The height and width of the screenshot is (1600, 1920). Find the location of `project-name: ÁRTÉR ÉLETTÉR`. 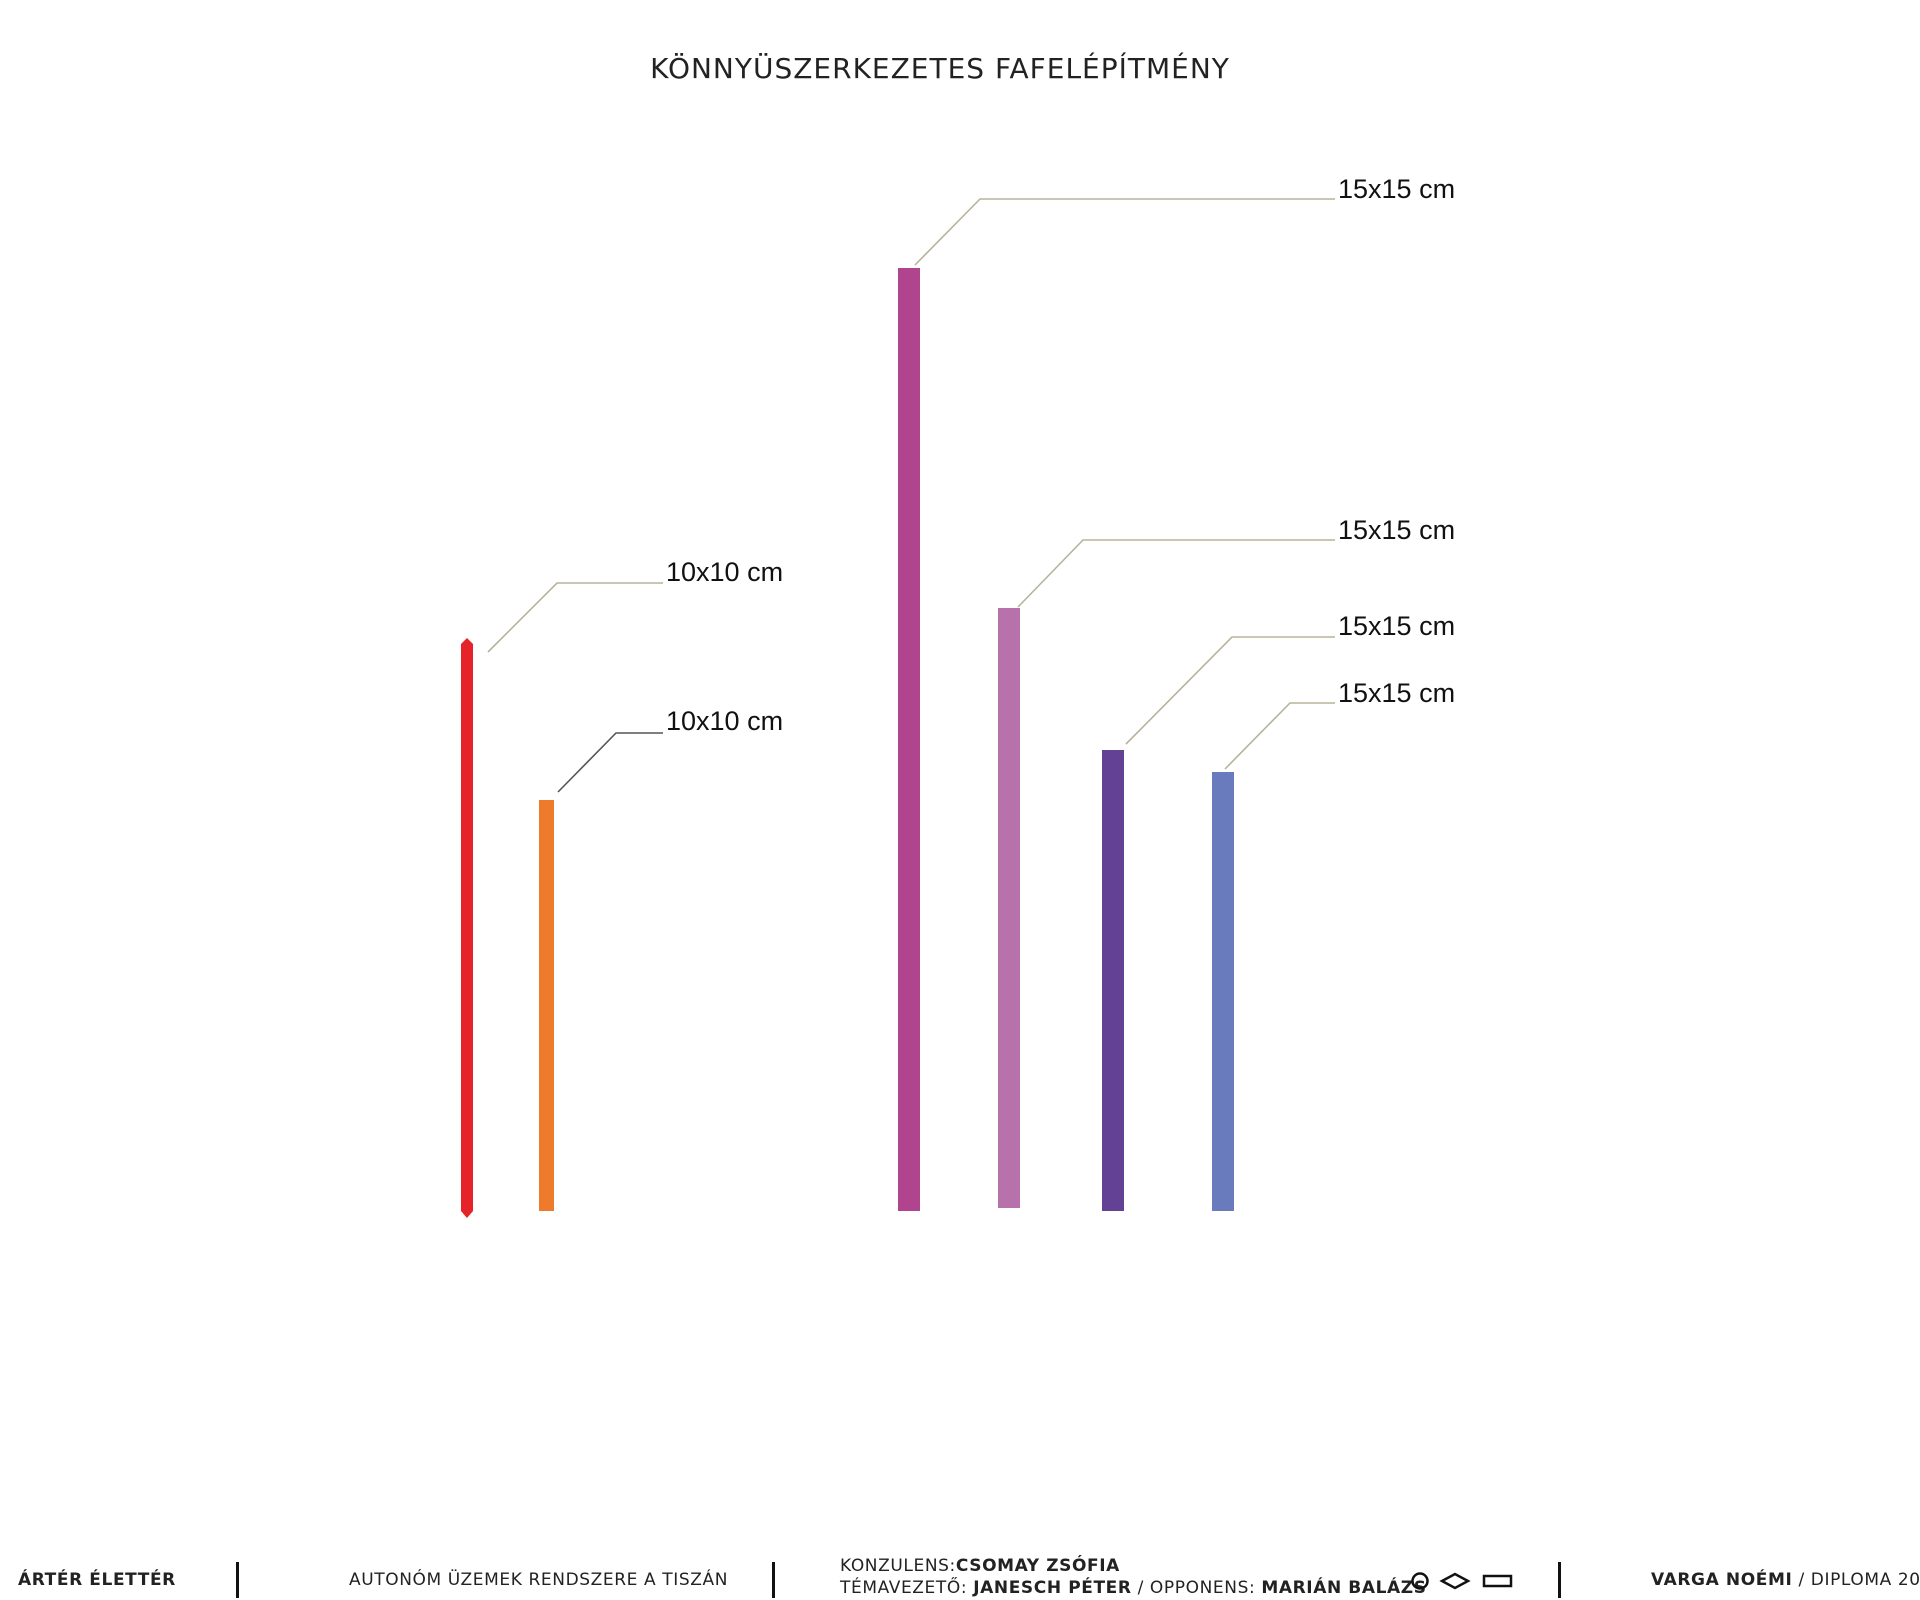

project-name: ÁRTÉR ÉLETTÉR is located at coordinates (97, 1580).